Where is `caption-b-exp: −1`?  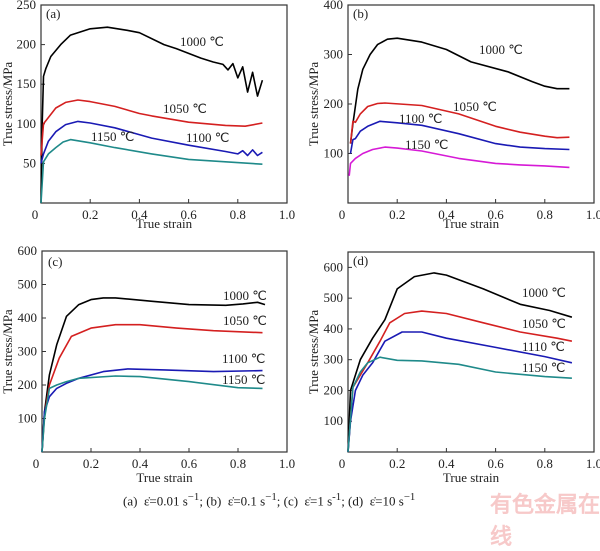 caption-b-exp: −1 is located at coordinates (271, 497).